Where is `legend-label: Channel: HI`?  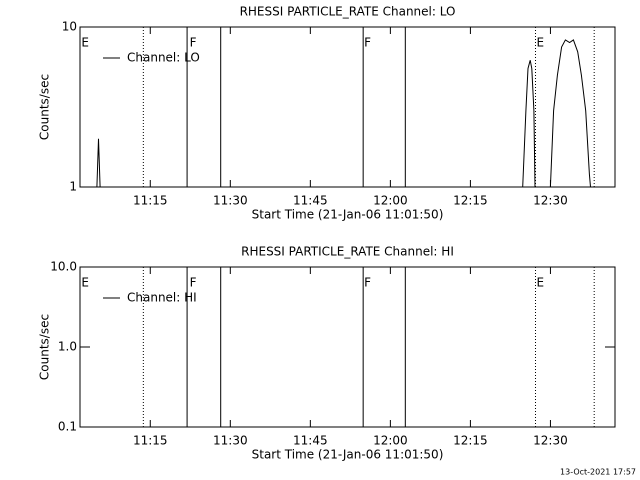 legend-label: Channel: HI is located at coordinates (162, 298).